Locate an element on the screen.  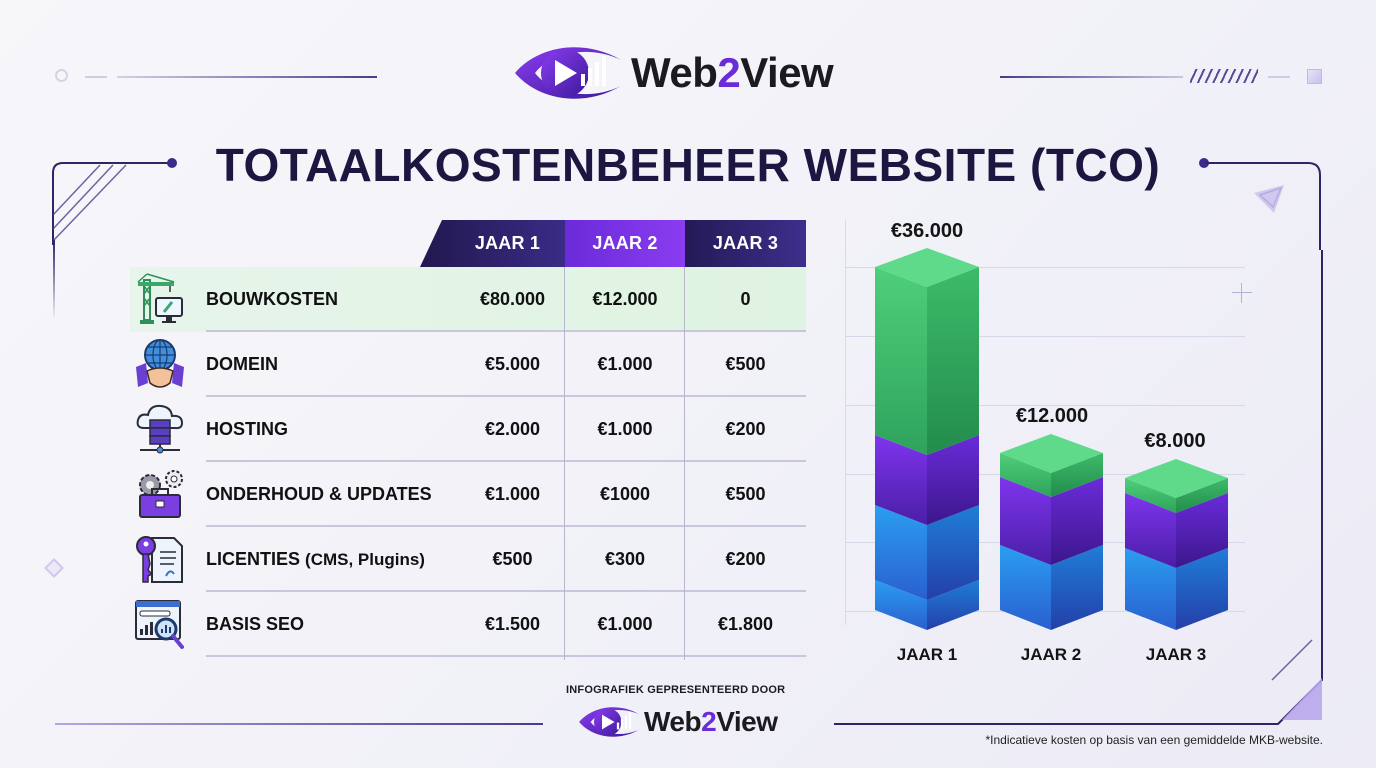
chart-y-axis is located at coordinates (845, 422).